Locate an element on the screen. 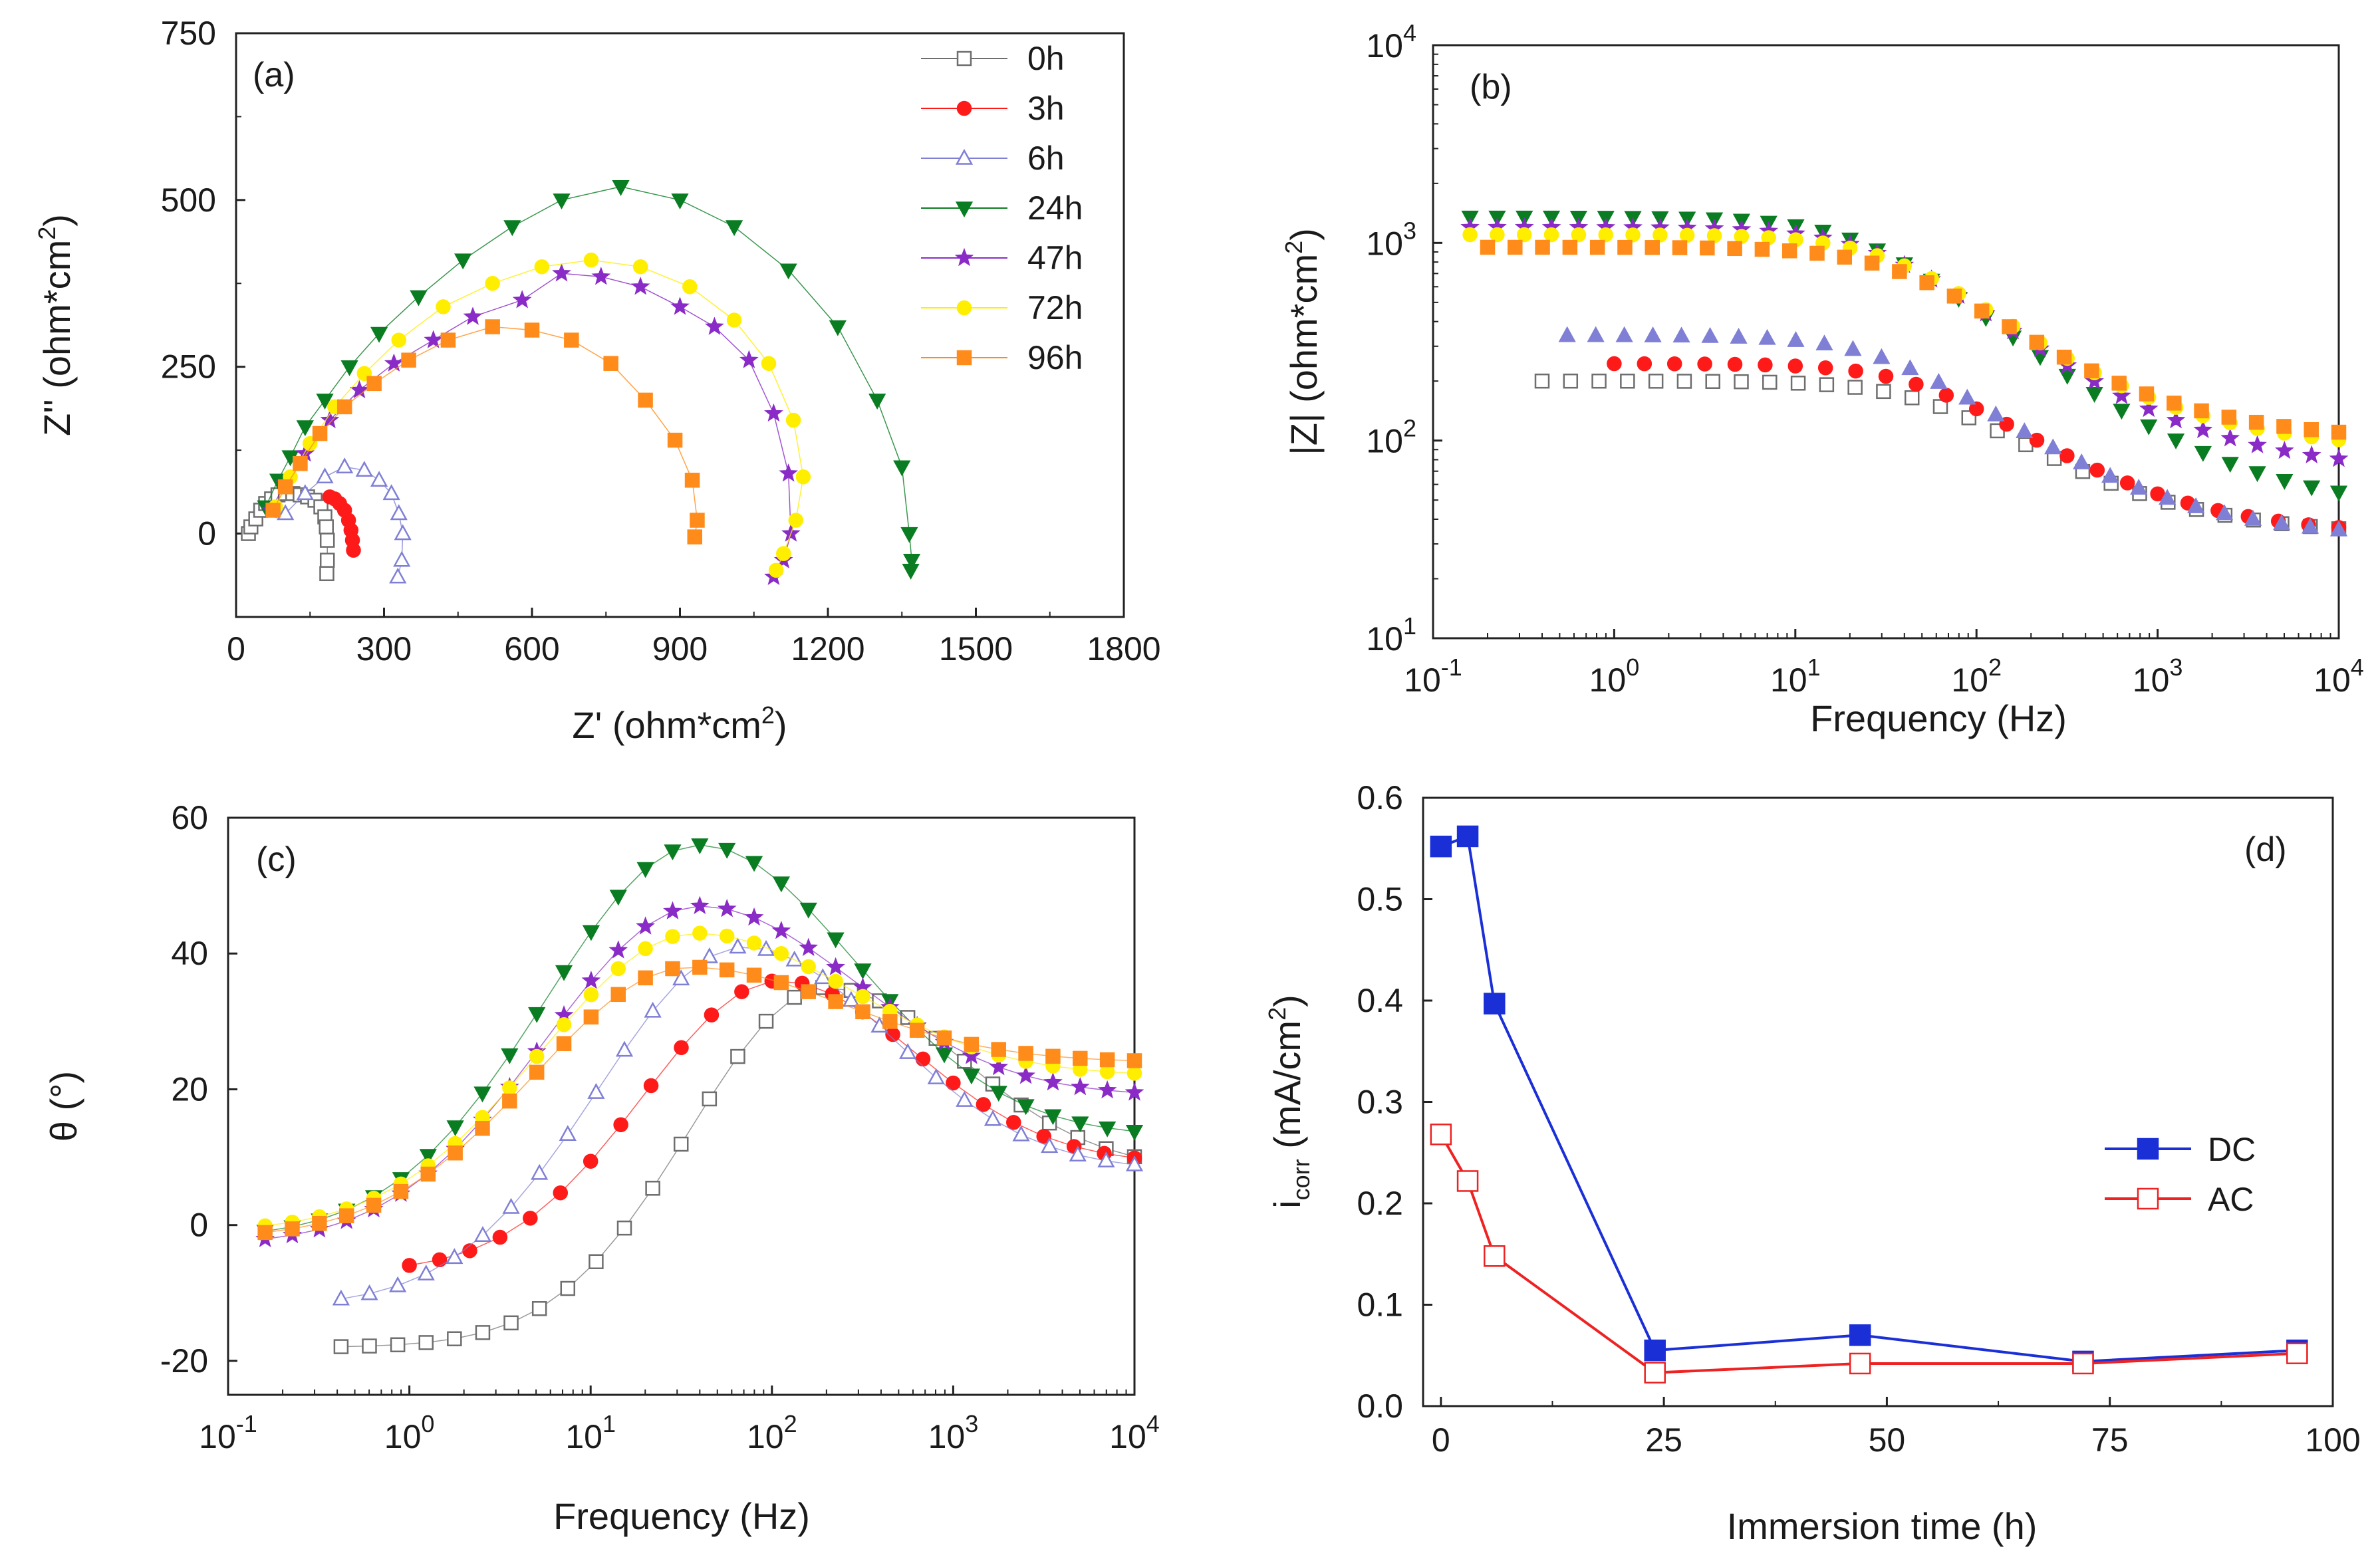 This screenshot has height=1567, width=2380. panel-a-x-axis-label: Z' (ohm*cm2) is located at coordinates (679, 723).